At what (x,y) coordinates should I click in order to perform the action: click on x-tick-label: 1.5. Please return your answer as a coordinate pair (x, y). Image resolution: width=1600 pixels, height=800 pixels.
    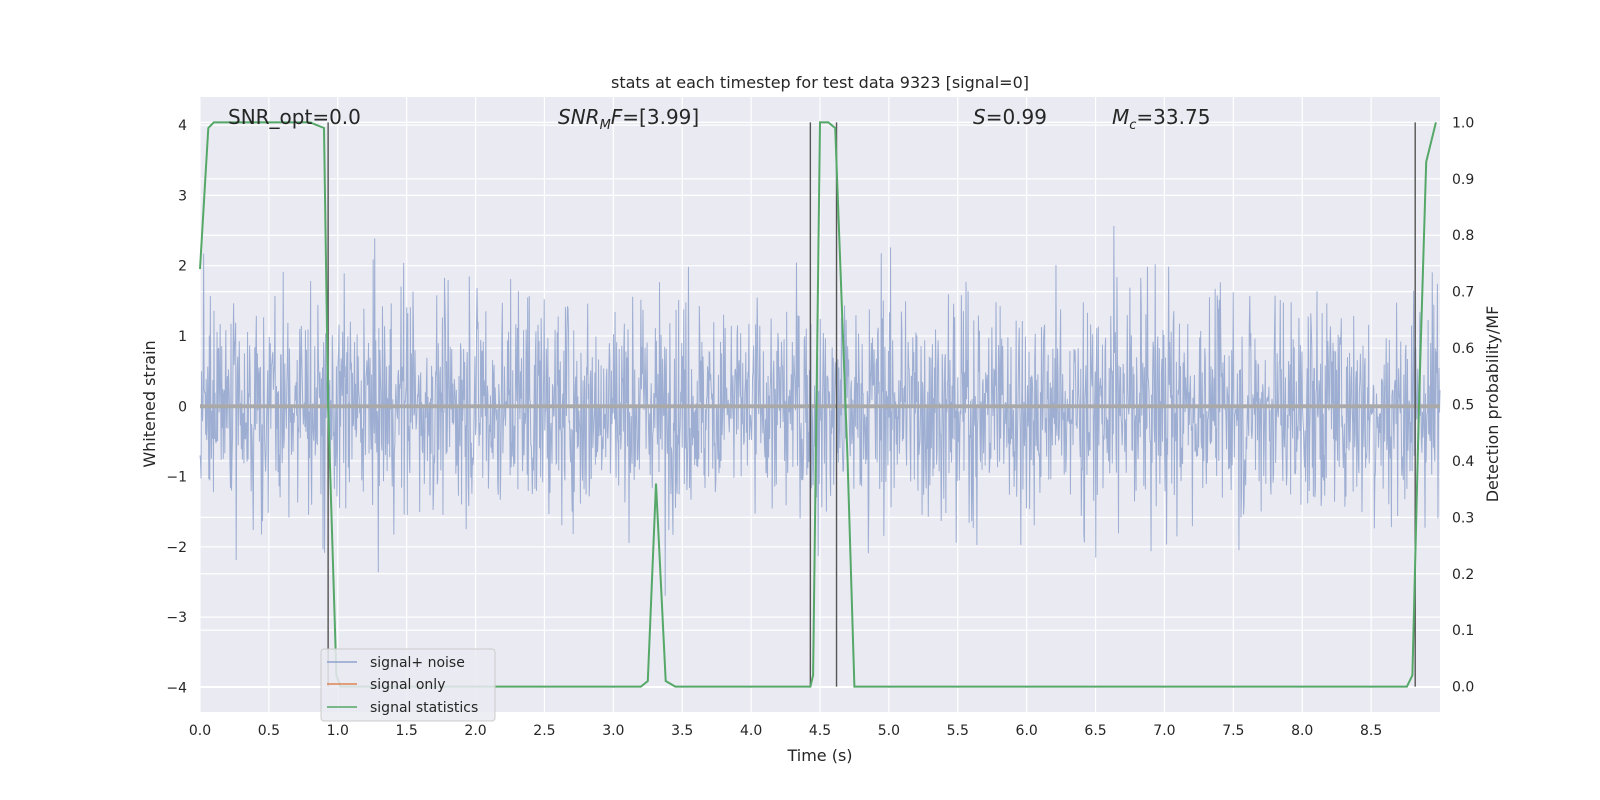
    Looking at the image, I should click on (407, 731).